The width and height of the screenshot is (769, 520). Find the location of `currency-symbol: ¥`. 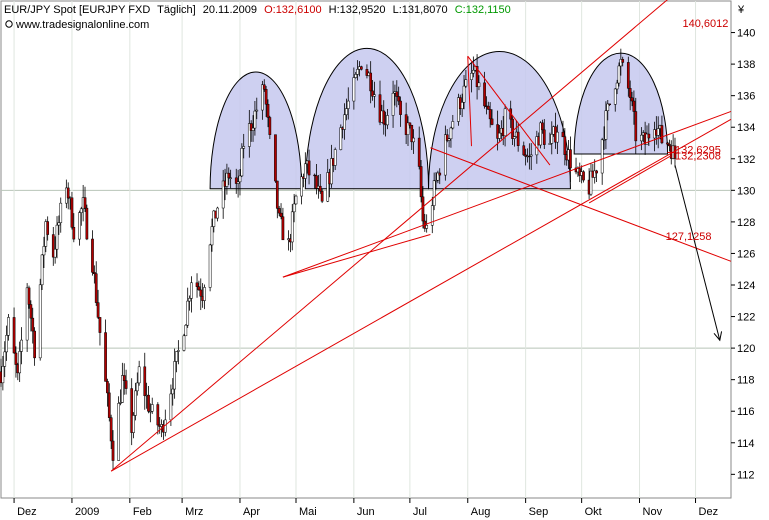

currency-symbol: ¥ is located at coordinates (741, 10).